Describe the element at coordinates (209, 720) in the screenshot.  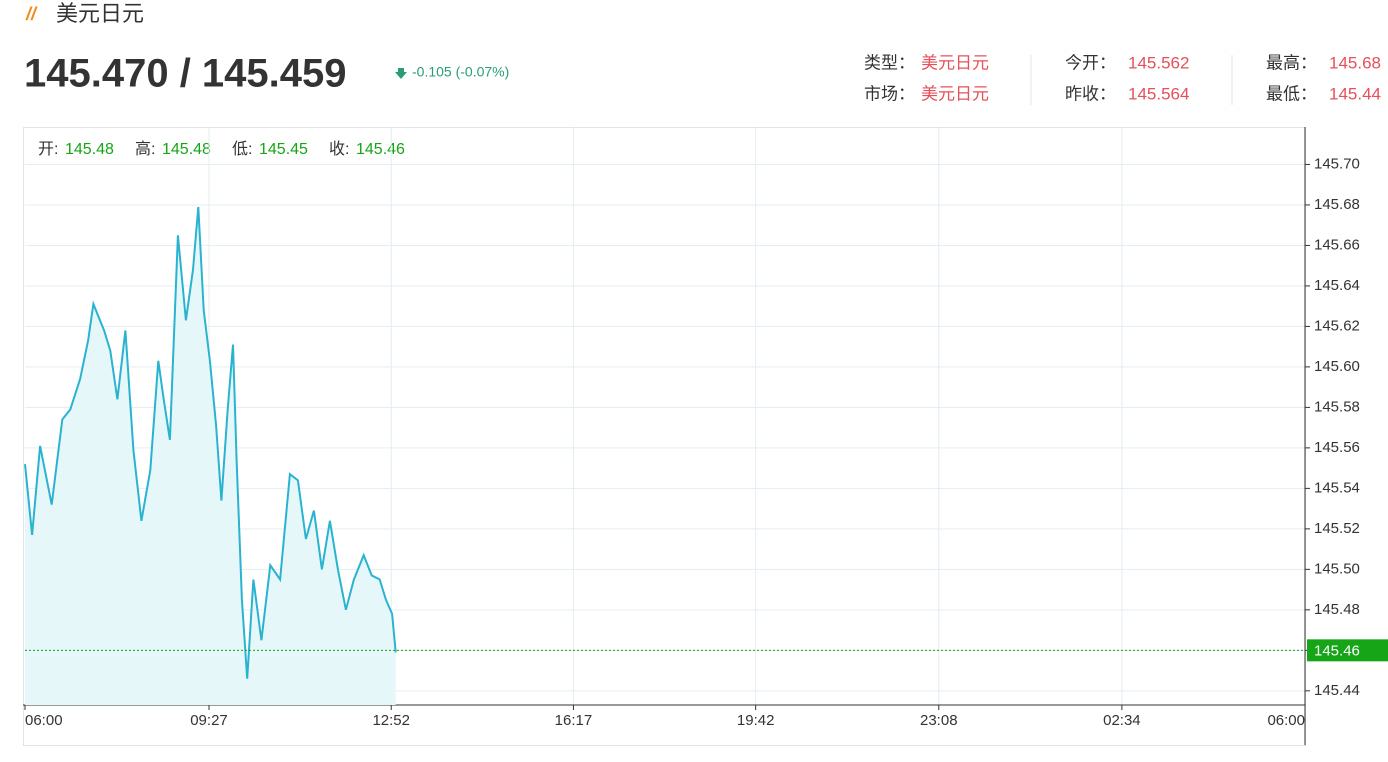
I see `x-tick-label: 09:27` at that location.